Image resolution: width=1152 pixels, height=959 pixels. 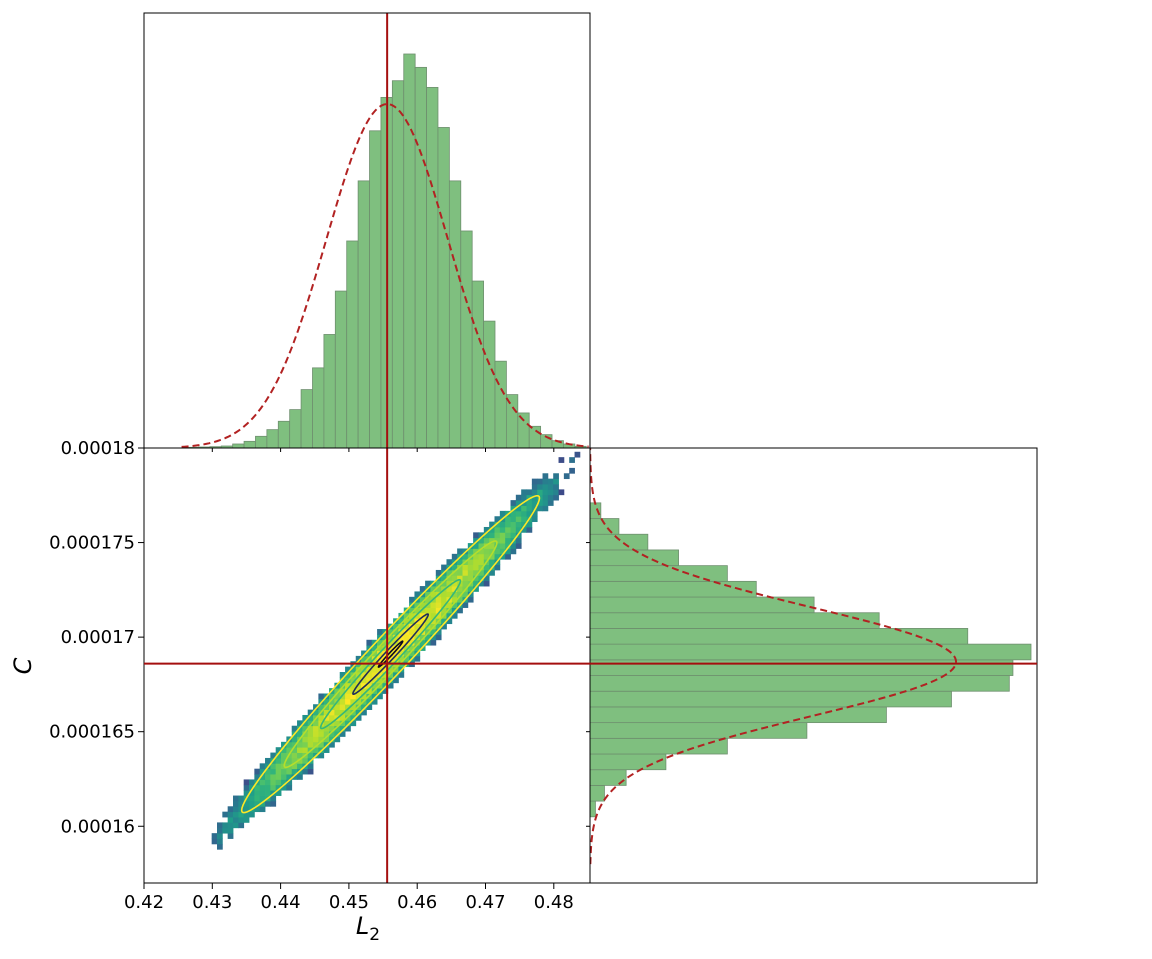 I want to click on y-tick-label: 0.000175, so click(x=92, y=543).